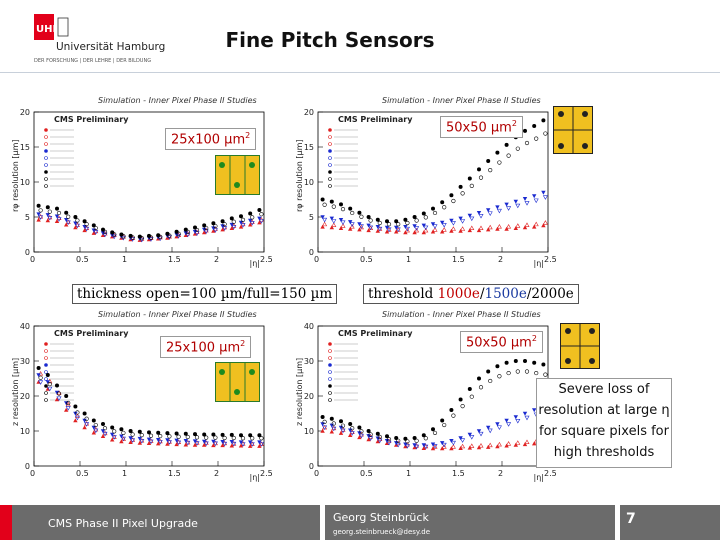 The width and height of the screenshot is (720, 540). I want to click on footer-author-email: georg.steinbrueck@desy.de, so click(382, 532).